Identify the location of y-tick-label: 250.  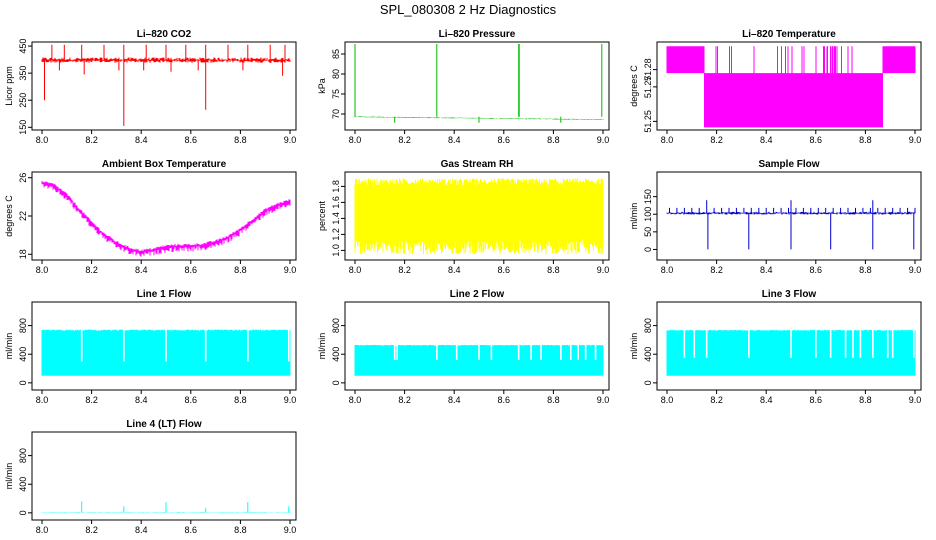
(23, 100).